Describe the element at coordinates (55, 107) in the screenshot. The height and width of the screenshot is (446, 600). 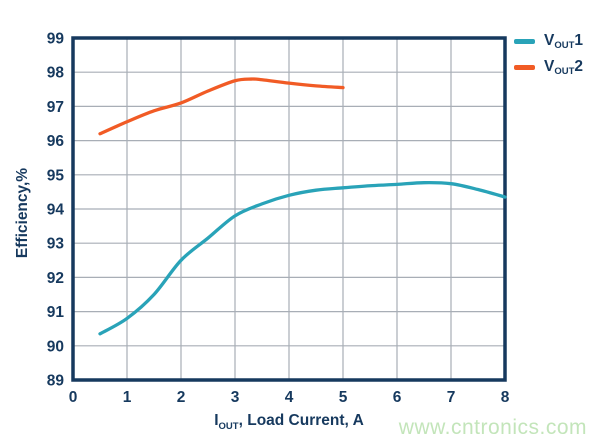
I see `y-tick-label: 97` at that location.